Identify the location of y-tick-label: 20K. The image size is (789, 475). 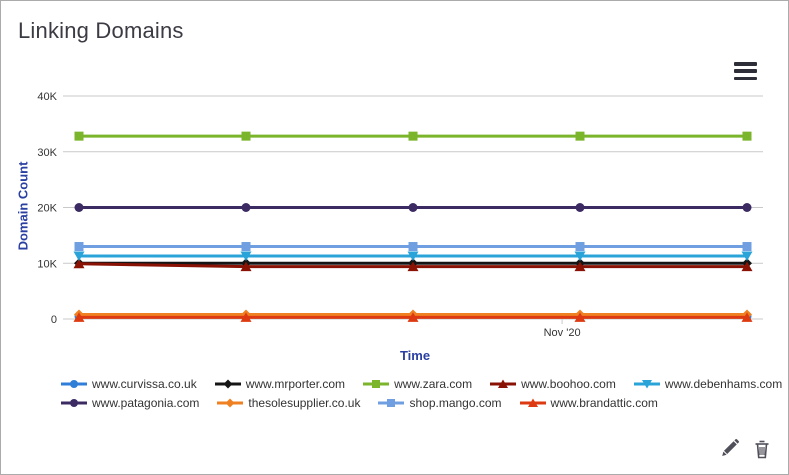
(47, 209).